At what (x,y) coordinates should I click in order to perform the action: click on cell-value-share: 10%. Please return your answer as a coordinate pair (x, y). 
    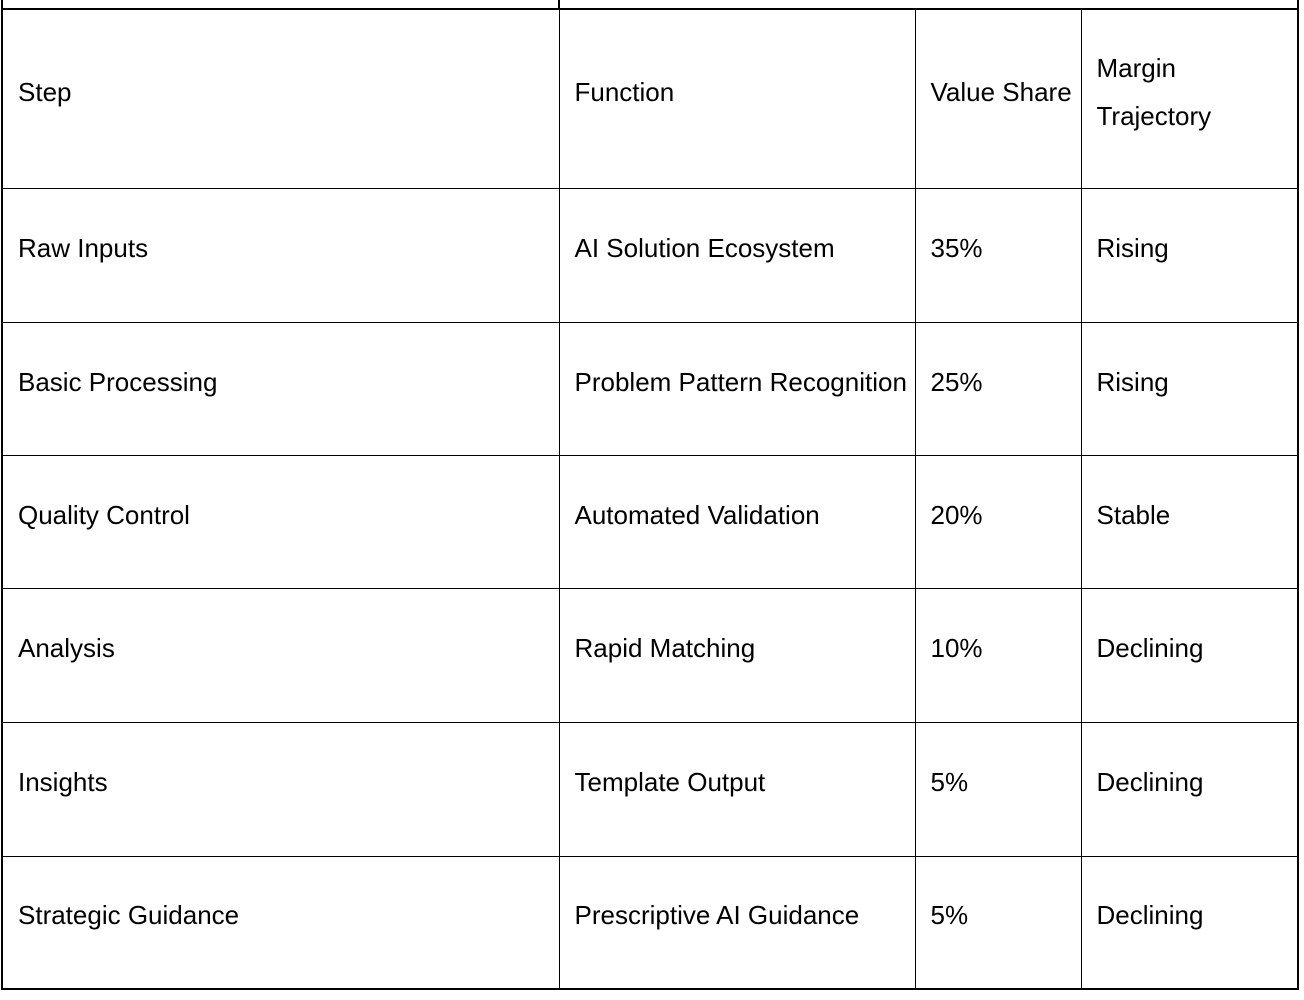
    Looking at the image, I should click on (998, 655).